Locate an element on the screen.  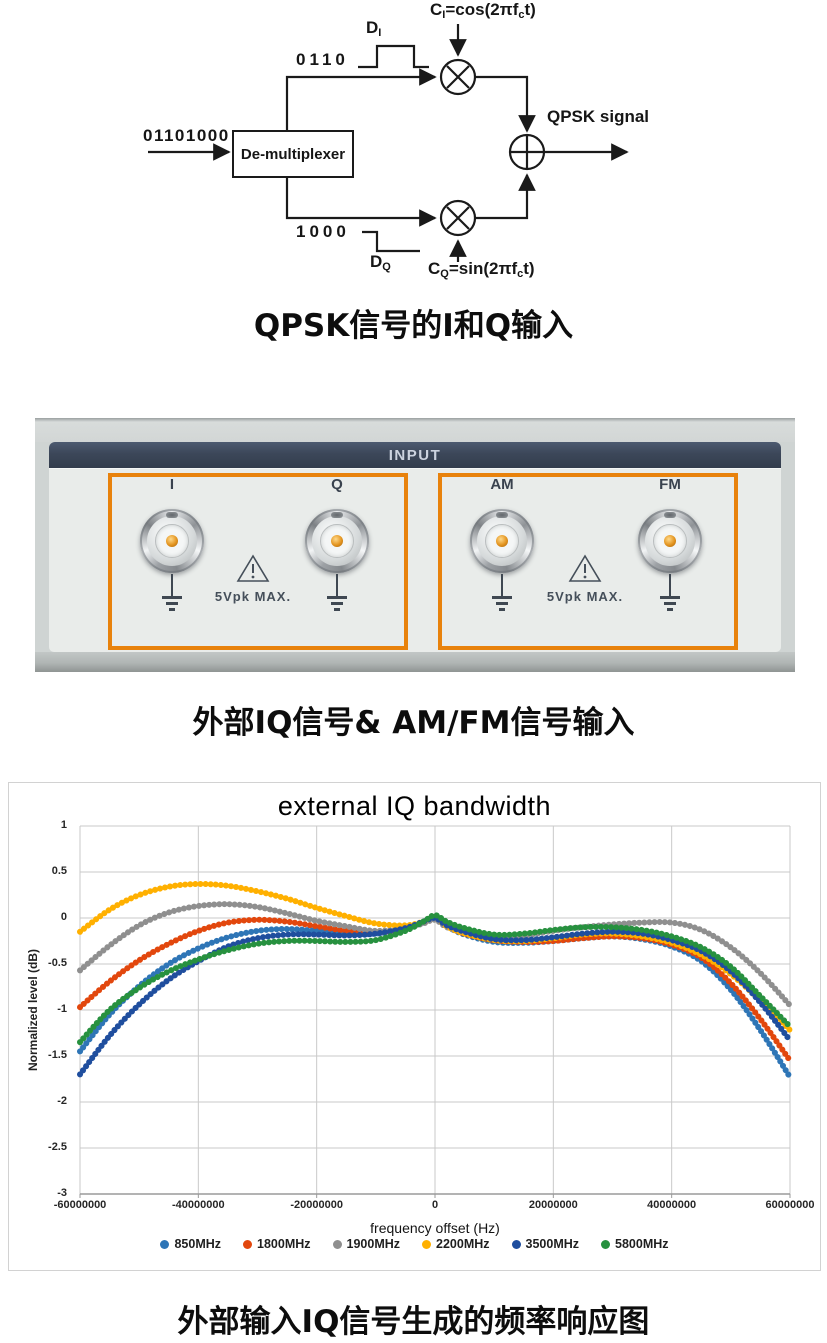
di-label: DI is located at coordinates (374, 28).